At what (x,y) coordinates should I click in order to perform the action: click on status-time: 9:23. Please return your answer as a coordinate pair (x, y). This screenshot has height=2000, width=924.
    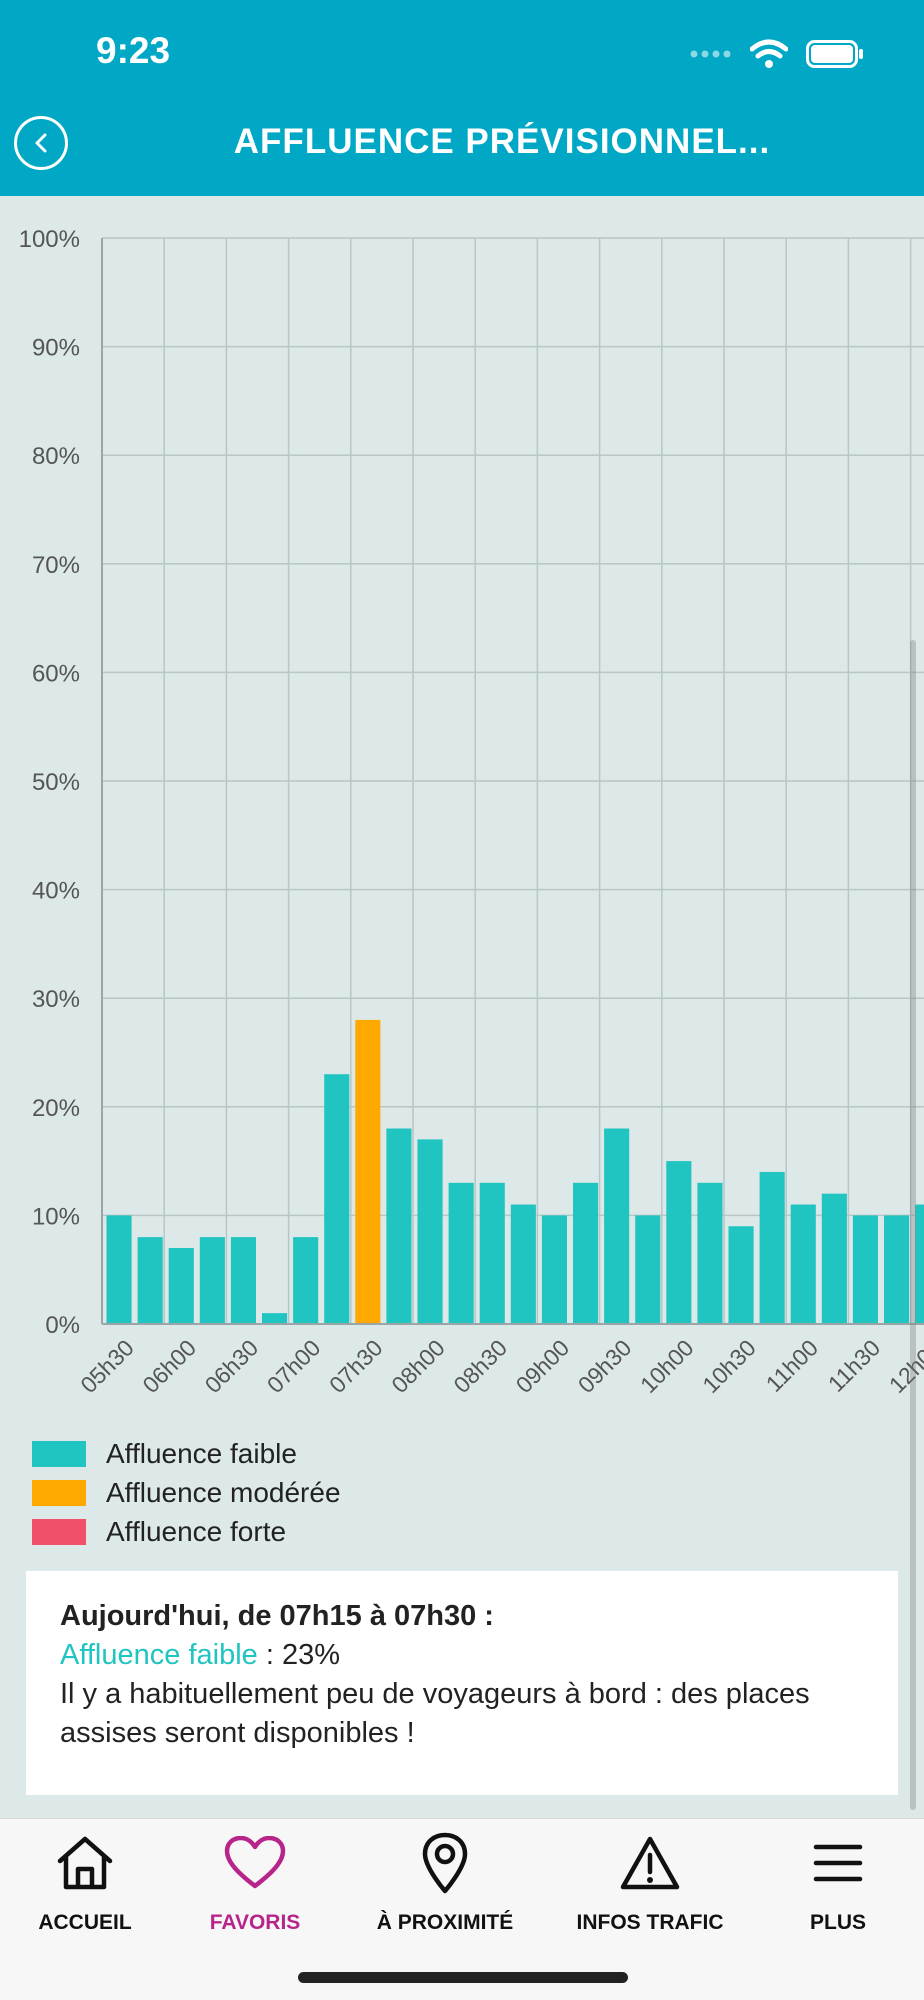
    Looking at the image, I should click on (133, 50).